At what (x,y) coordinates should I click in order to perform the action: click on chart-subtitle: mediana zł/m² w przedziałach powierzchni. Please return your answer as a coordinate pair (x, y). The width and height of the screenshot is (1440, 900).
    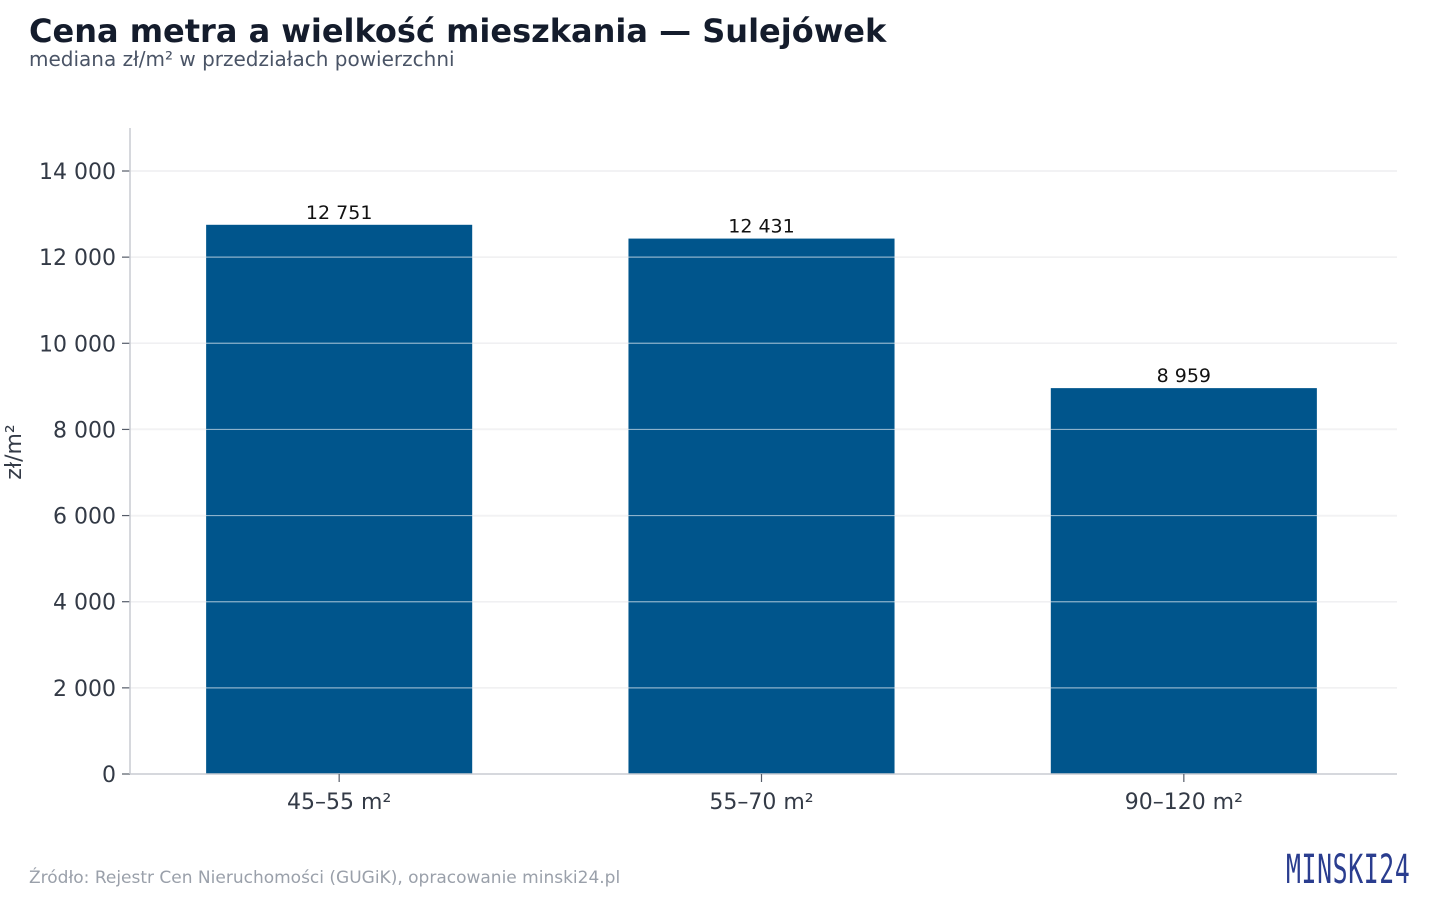
    Looking at the image, I should click on (242, 59).